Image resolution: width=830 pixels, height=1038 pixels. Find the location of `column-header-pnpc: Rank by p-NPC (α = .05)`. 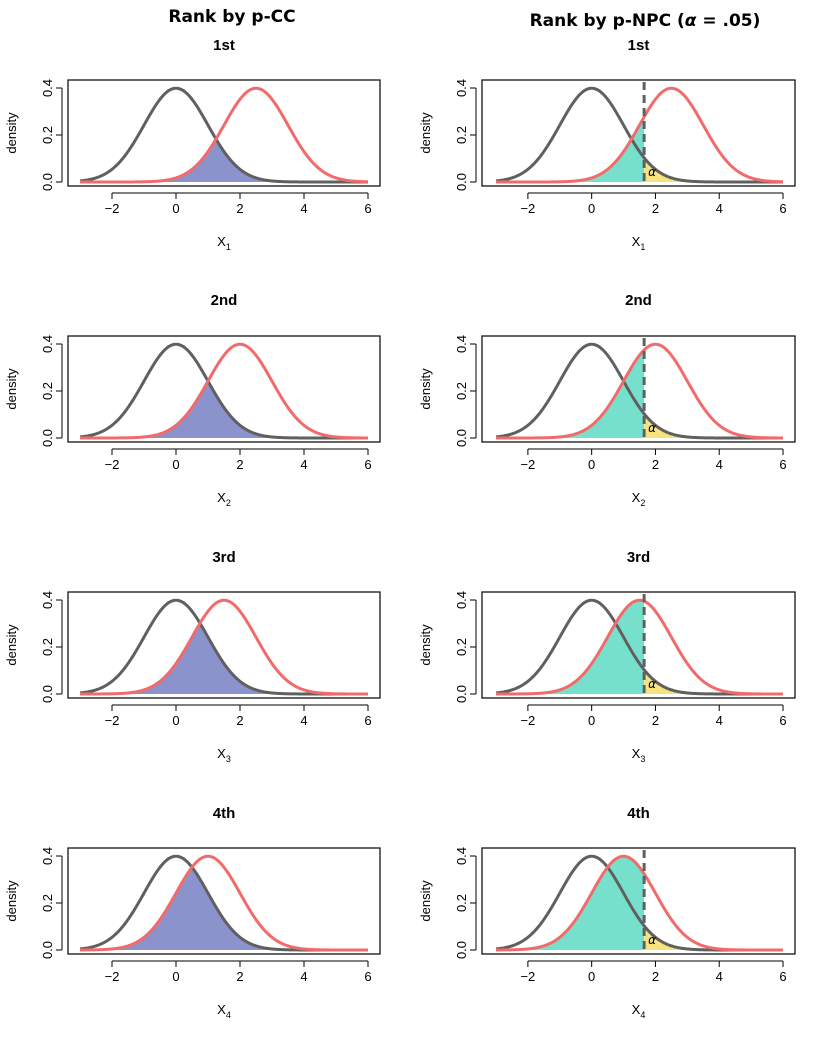

column-header-pnpc: Rank by p-NPC (α = .05) is located at coordinates (645, 21).